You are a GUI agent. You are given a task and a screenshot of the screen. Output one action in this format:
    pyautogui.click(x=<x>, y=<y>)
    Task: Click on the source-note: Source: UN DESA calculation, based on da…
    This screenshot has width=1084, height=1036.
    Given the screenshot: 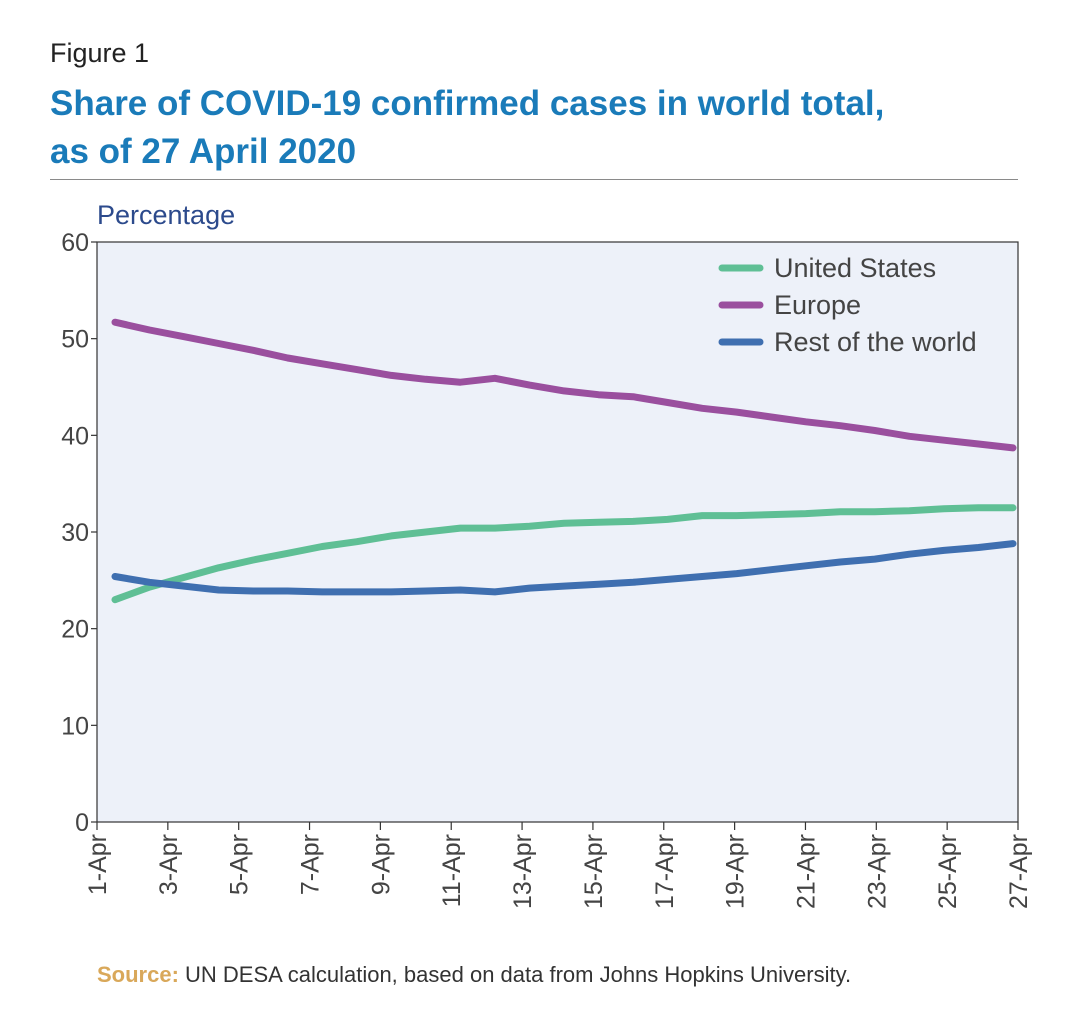 What is the action you would take?
    pyautogui.click(x=474, y=975)
    